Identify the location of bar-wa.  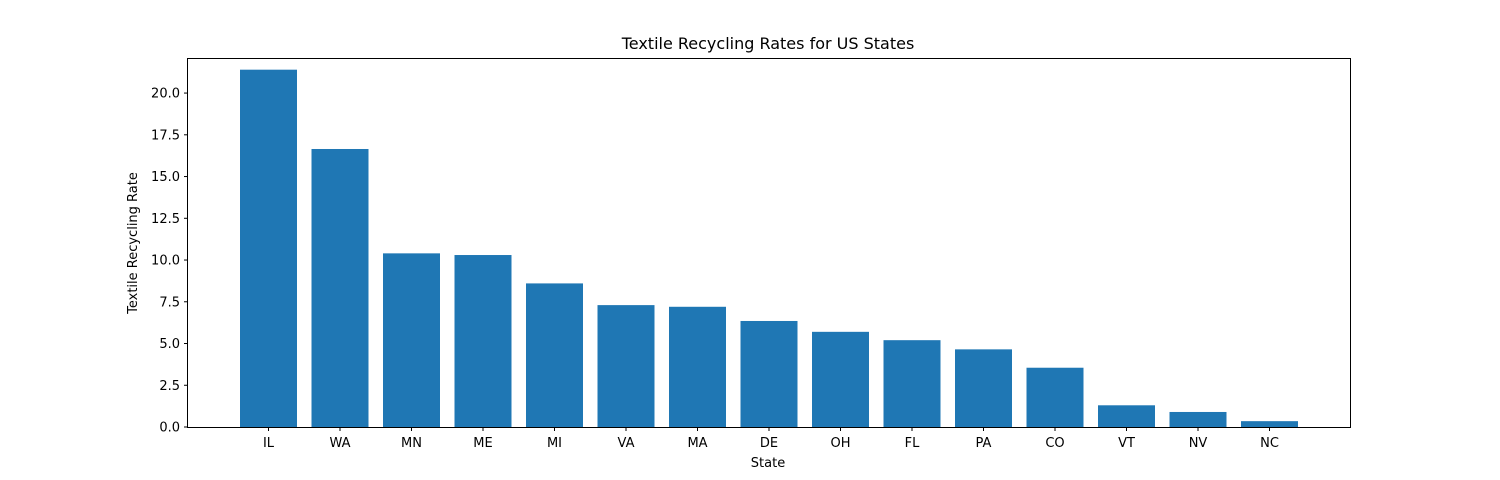
(340, 287).